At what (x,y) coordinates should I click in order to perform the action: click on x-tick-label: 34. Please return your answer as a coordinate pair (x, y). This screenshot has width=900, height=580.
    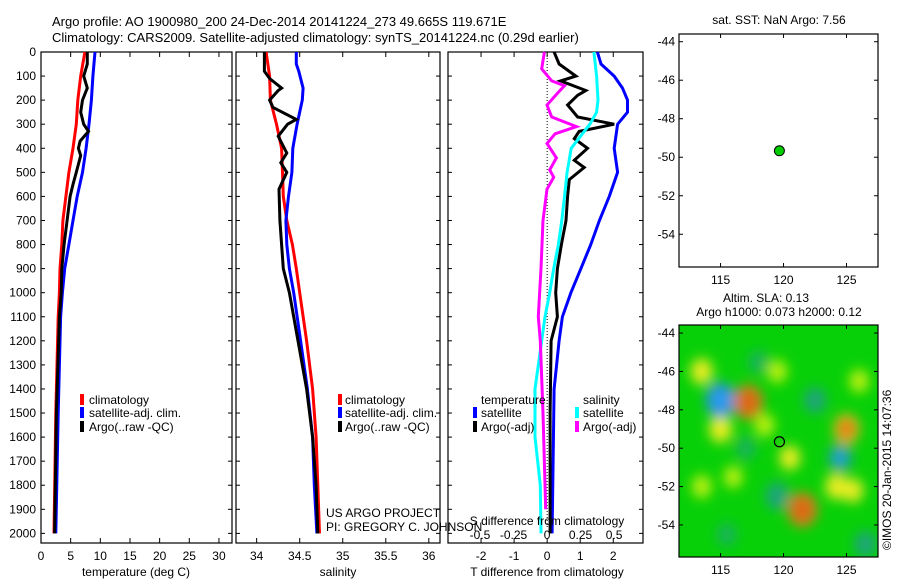
    Looking at the image, I should click on (257, 556).